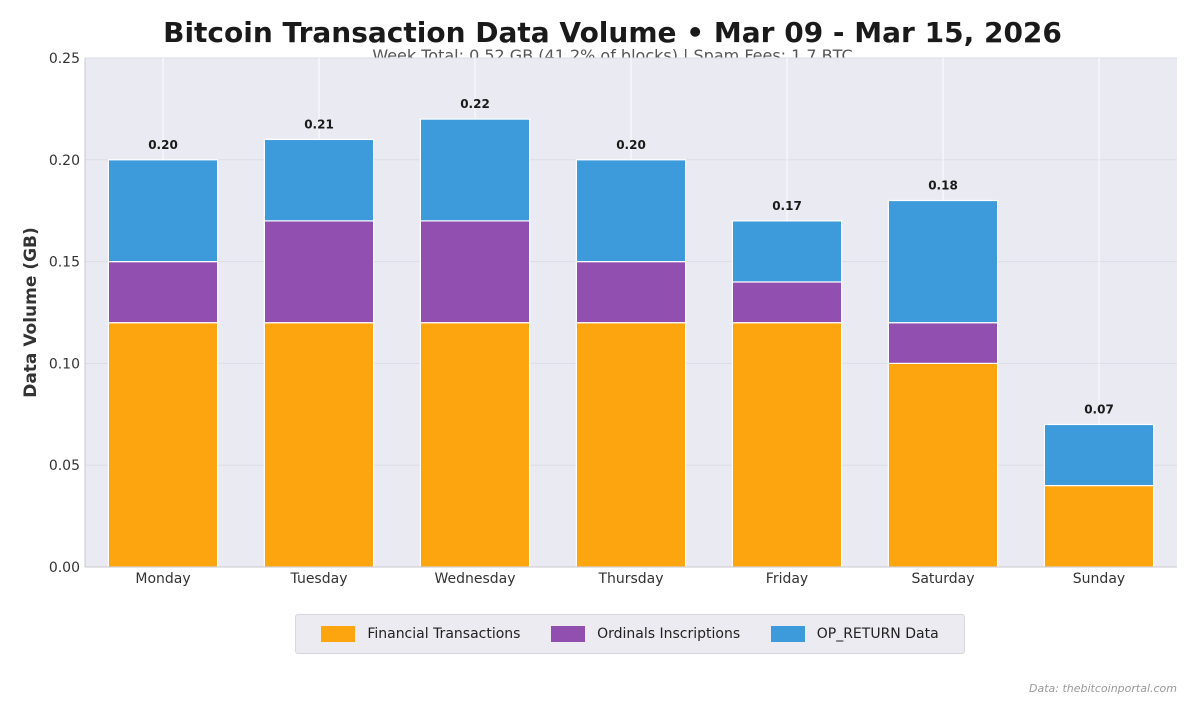  What do you see at coordinates (787, 634) in the screenshot?
I see `legend-swatch-opreturn` at bounding box center [787, 634].